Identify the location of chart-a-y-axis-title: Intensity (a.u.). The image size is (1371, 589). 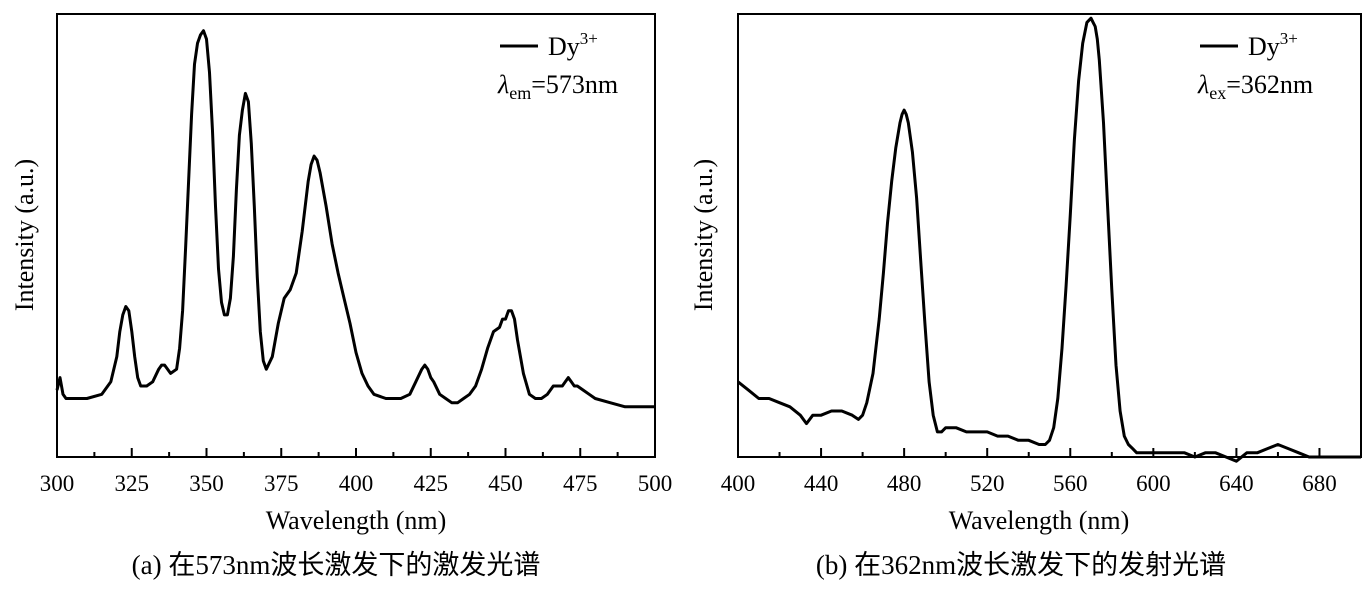
(24, 235).